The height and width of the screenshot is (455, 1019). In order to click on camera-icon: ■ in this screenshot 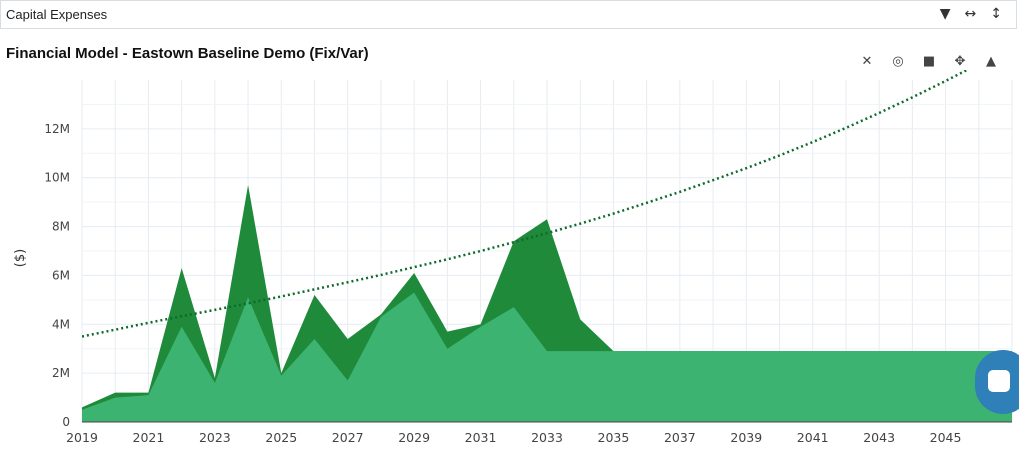, I will do `click(929, 61)`.